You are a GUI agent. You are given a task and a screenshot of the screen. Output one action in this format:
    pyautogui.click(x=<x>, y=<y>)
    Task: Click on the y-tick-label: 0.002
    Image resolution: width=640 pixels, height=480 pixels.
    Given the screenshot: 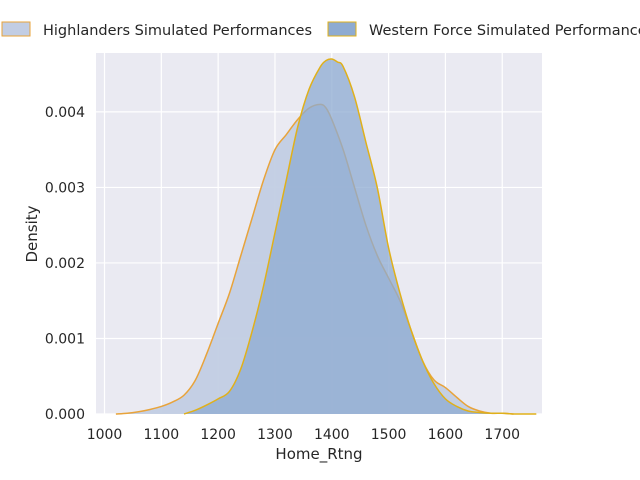 What is the action you would take?
    pyautogui.click(x=65, y=264)
    